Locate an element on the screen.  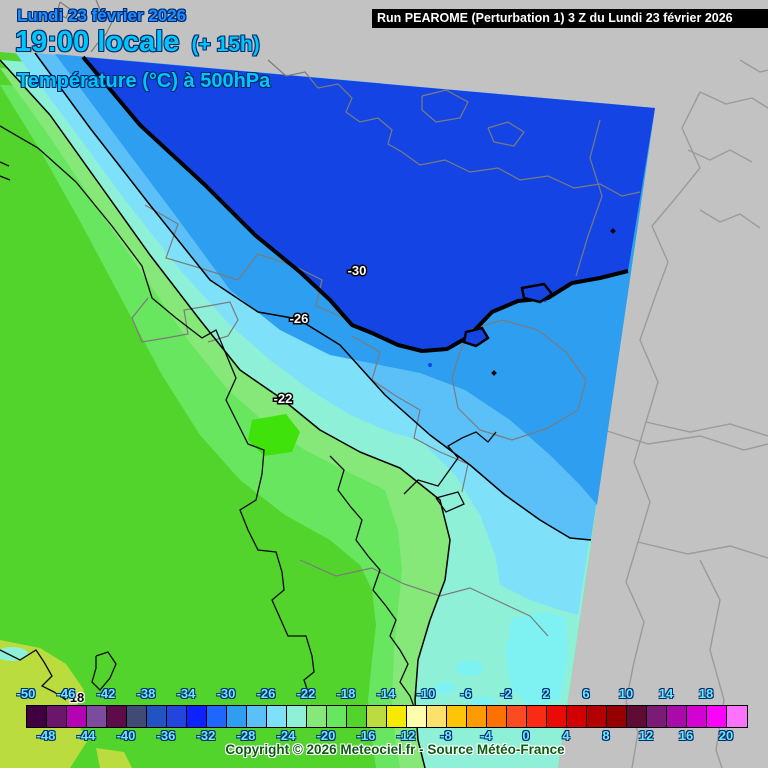
scale-label-12: 12 is located at coordinates (646, 735).